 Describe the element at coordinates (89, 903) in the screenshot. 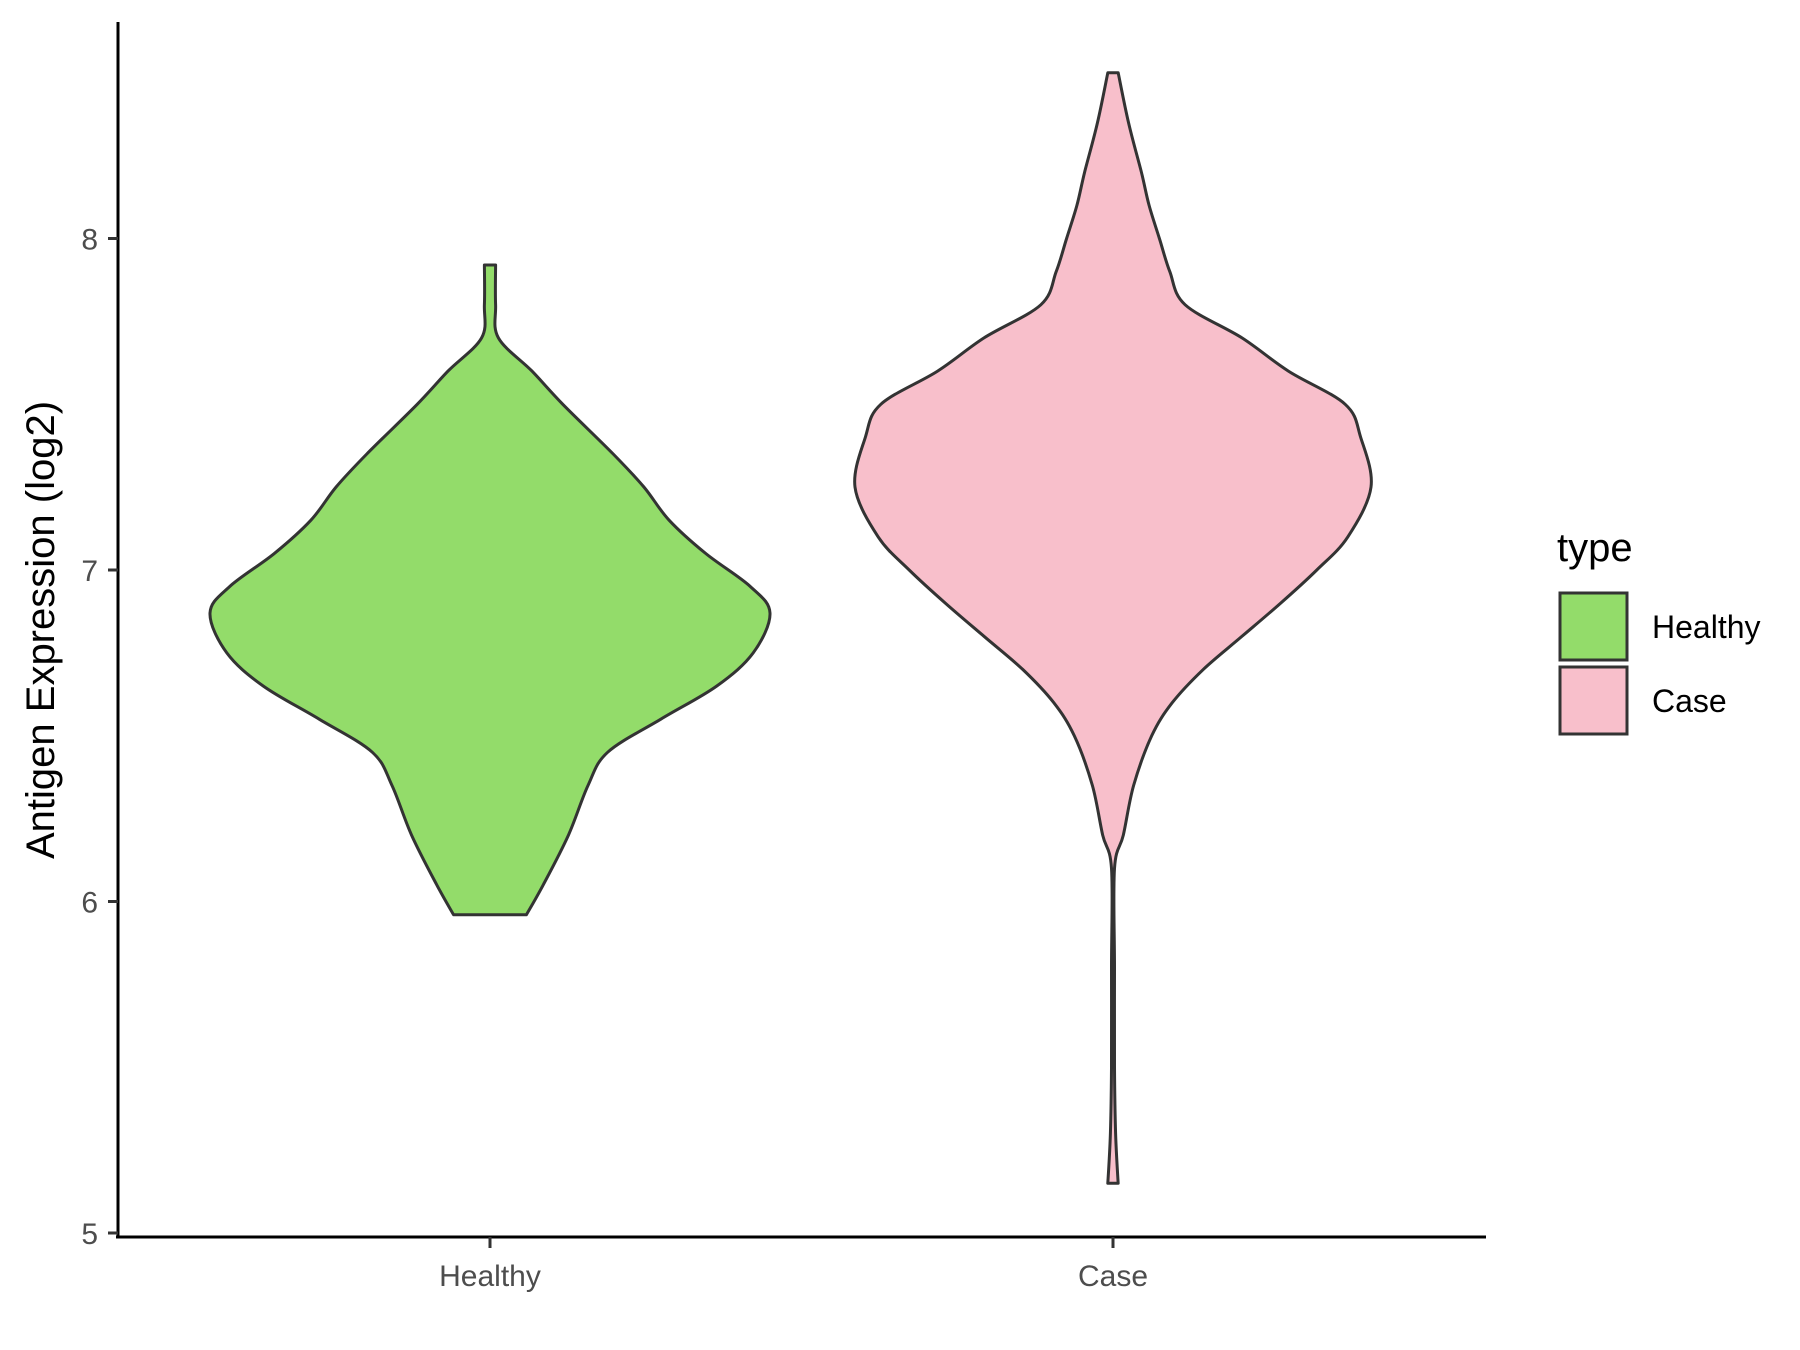

I see `y-tick-label: 6` at that location.